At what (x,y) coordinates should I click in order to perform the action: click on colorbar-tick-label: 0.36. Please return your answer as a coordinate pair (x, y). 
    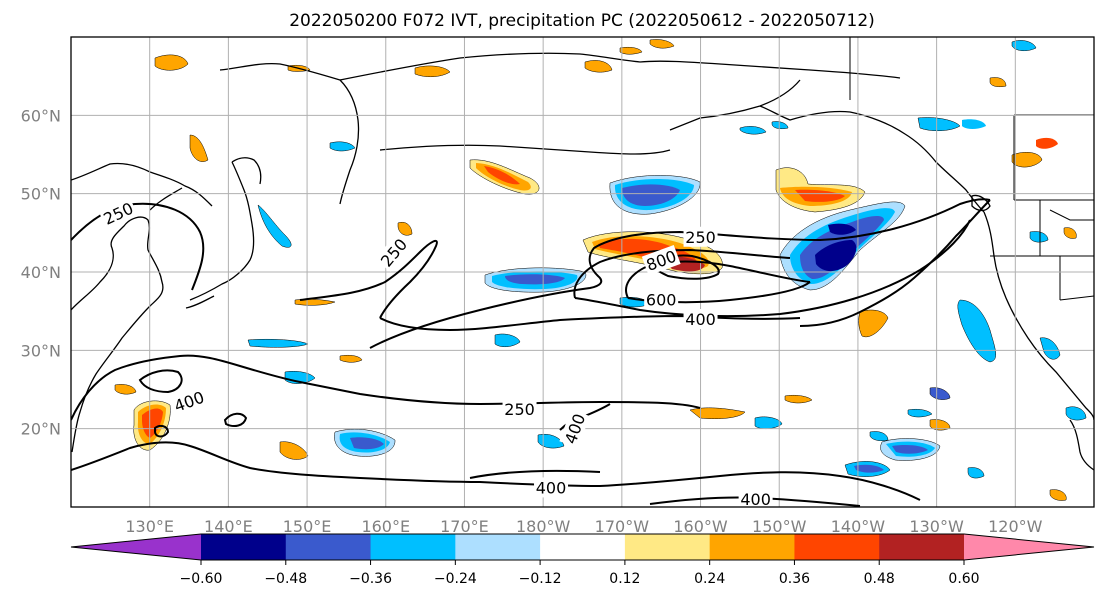
    Looking at the image, I should click on (794, 579).